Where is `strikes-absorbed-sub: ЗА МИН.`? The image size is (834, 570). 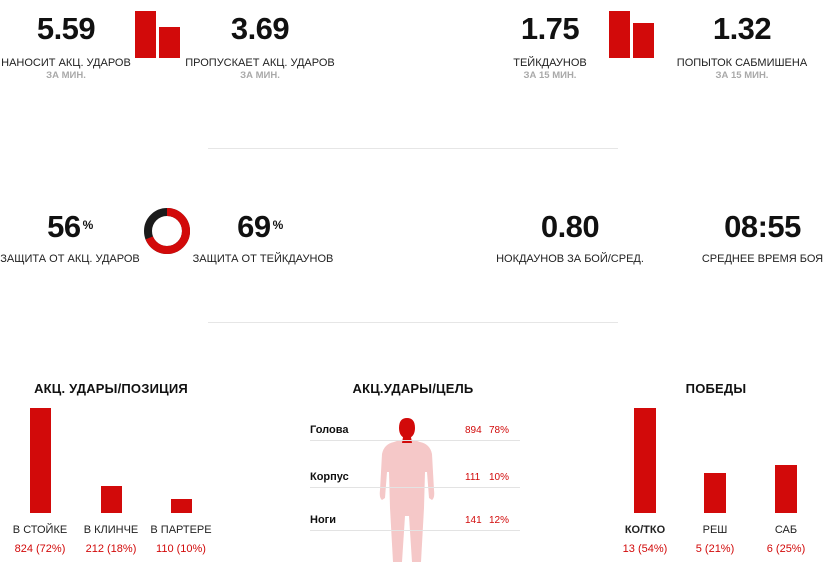
strikes-absorbed-sub: ЗА МИН. is located at coordinates (260, 75).